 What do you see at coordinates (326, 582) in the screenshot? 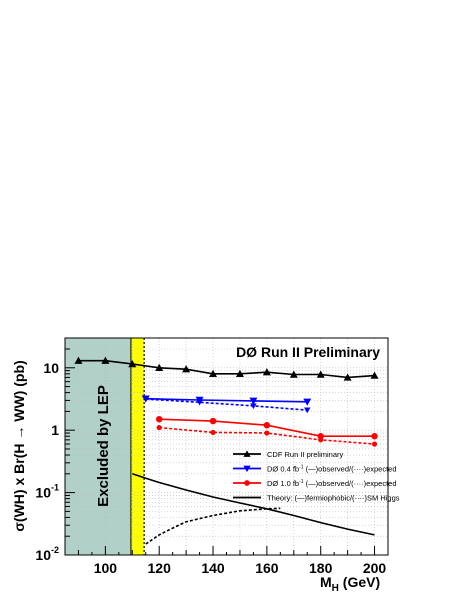
I see `x-axis-label-main: M` at bounding box center [326, 582].